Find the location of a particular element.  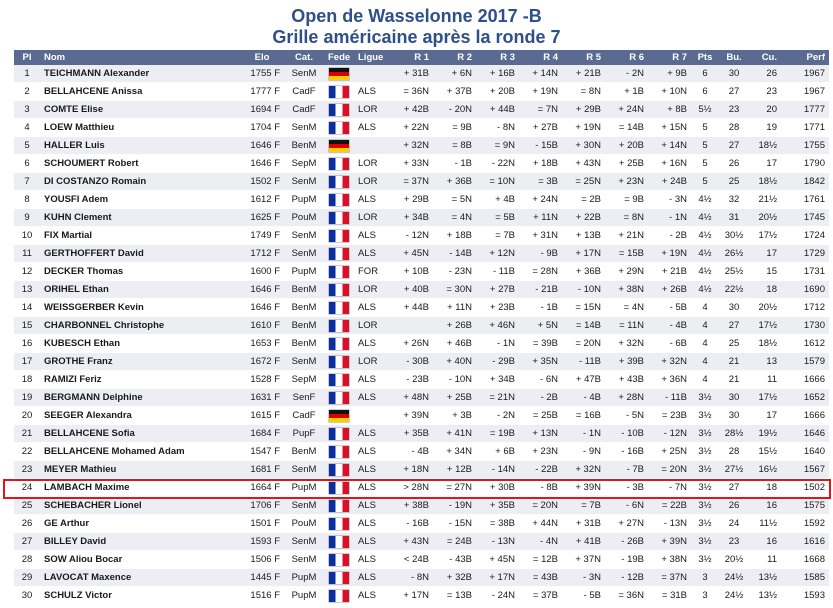

round-result-cell: + 21B is located at coordinates (583, 74).